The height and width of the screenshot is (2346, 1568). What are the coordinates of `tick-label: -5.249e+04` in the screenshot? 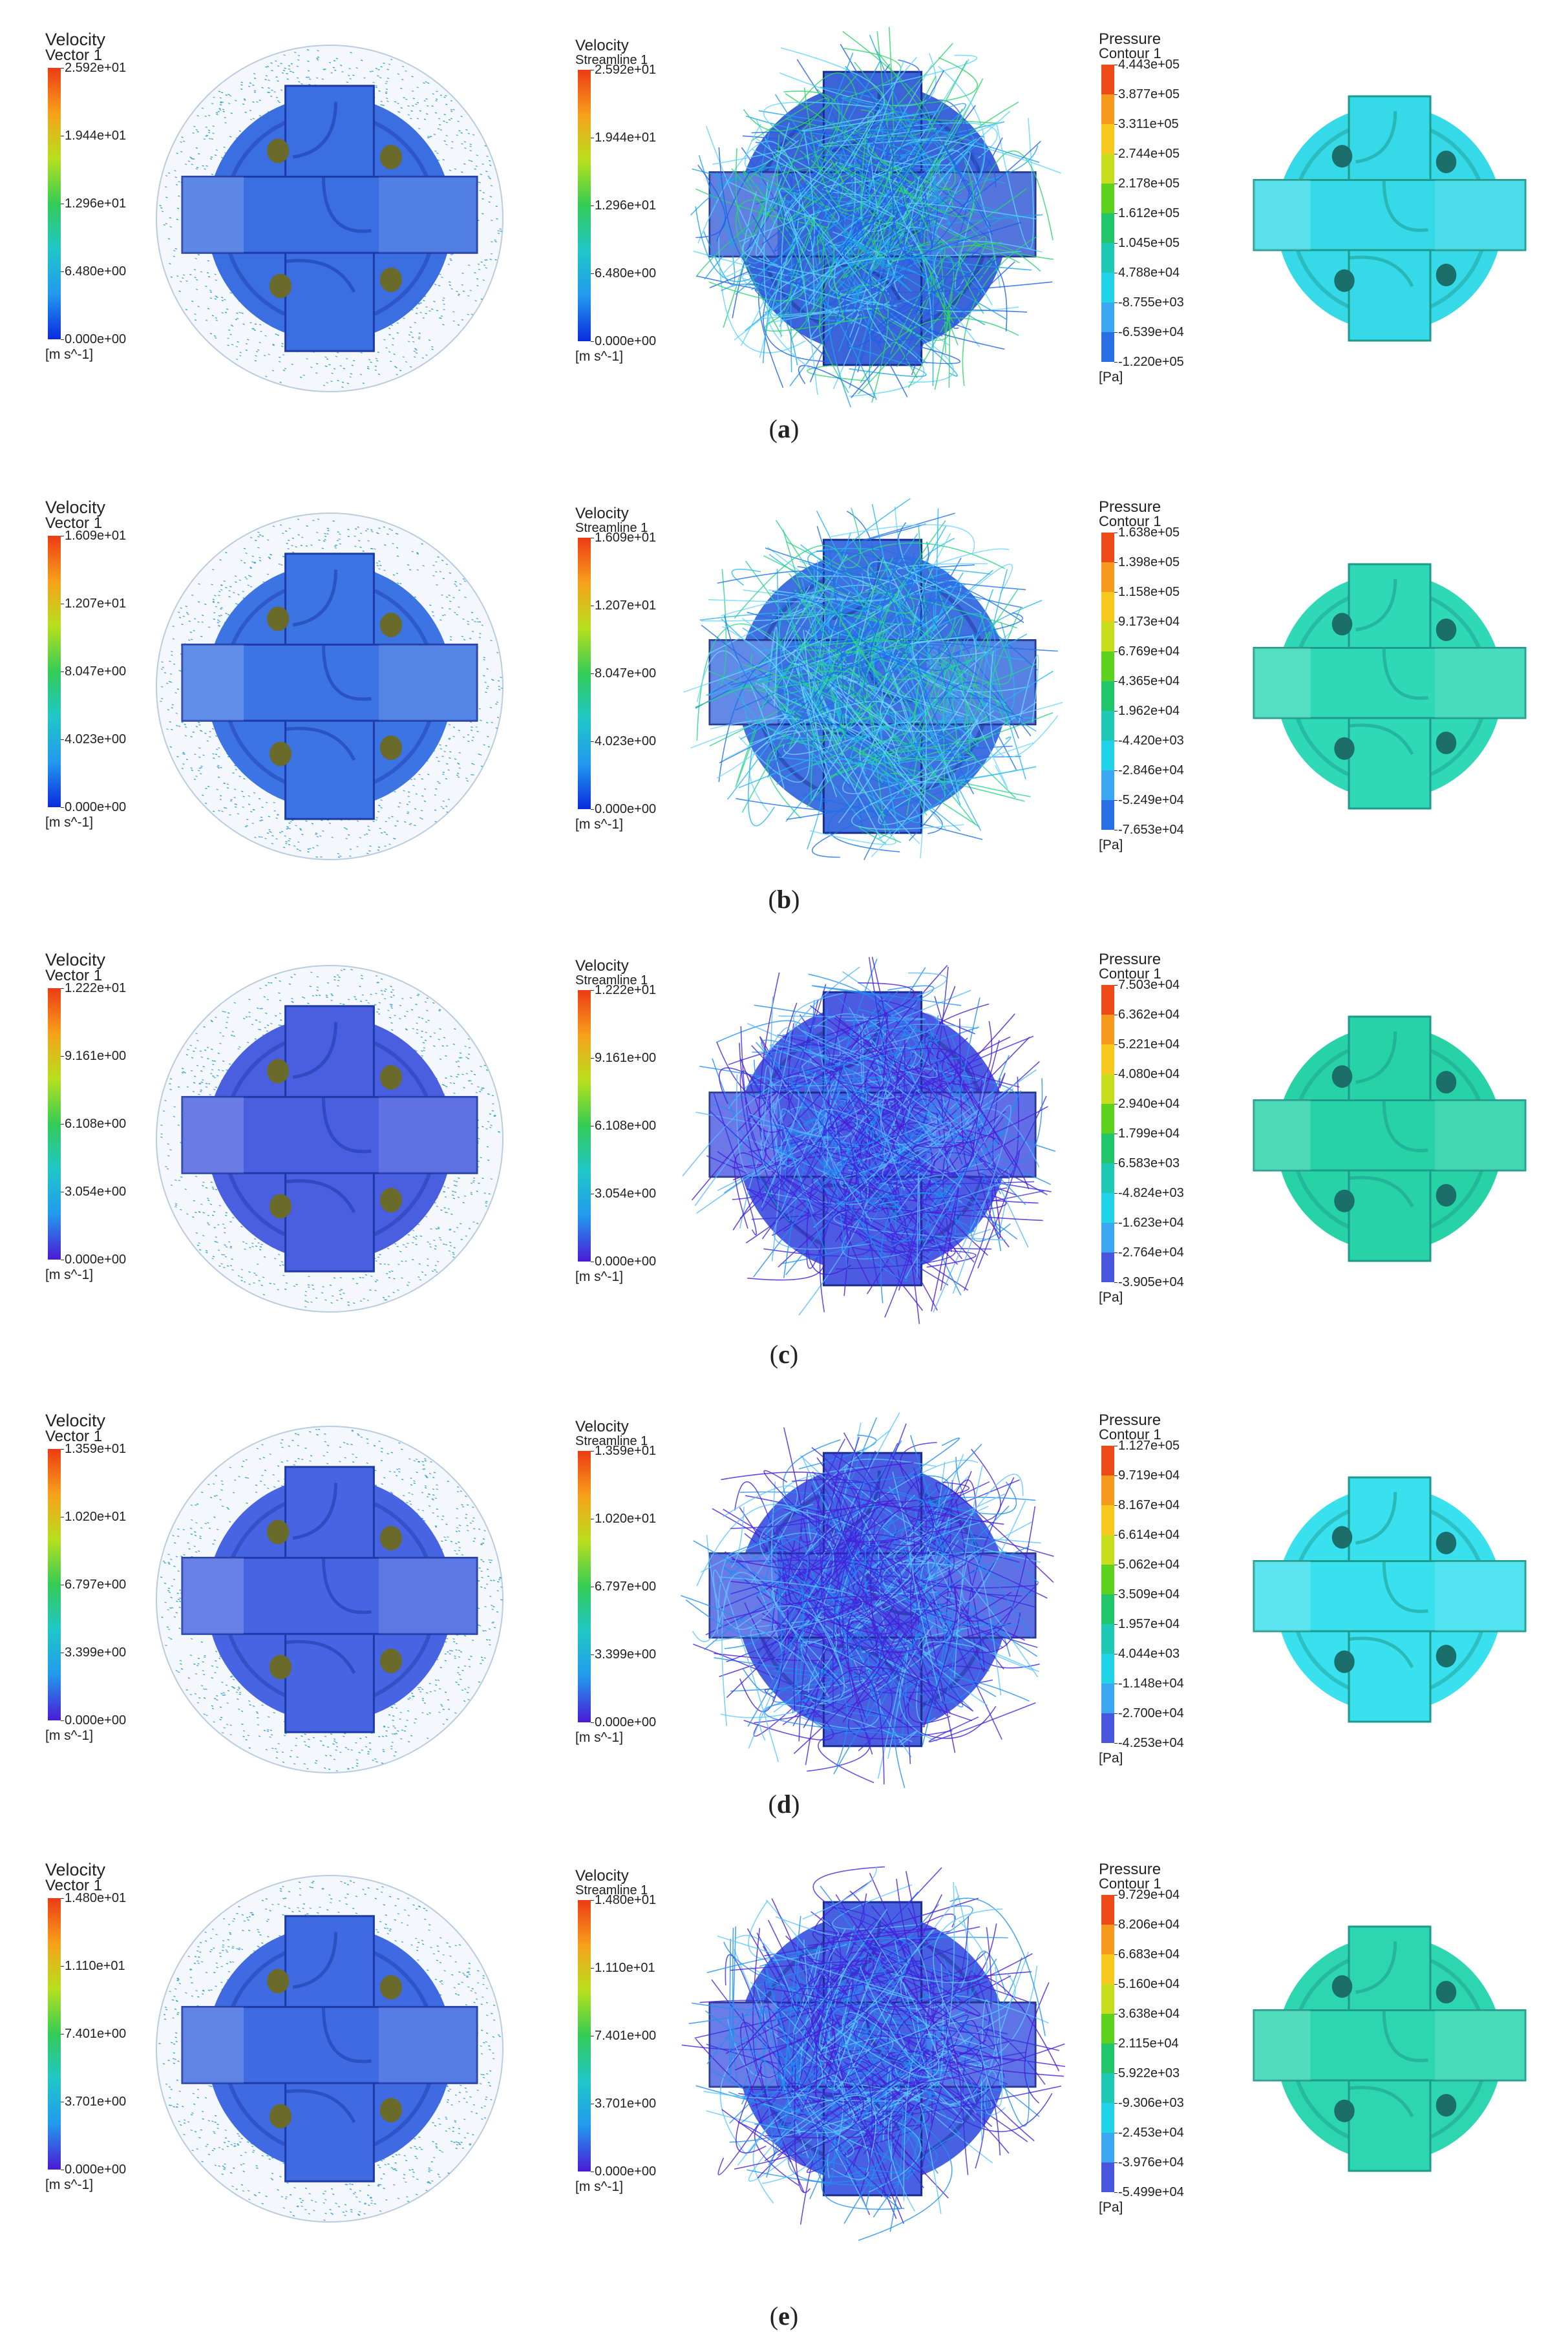 It's located at (1151, 800).